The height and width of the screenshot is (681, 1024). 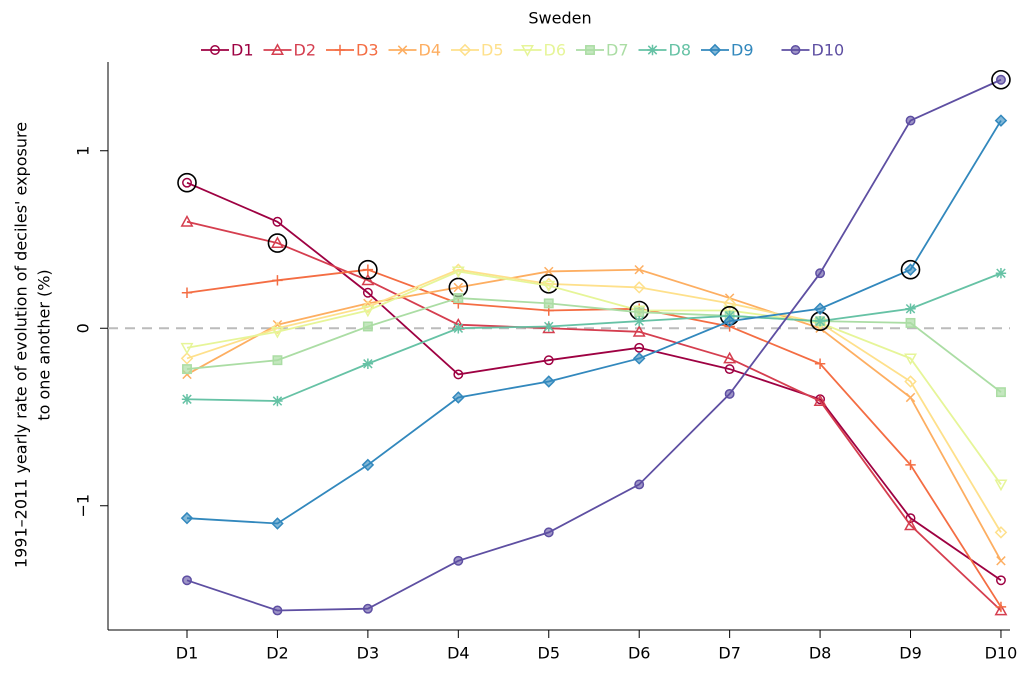 I want to click on y-axis-label: to one another (%), so click(x=44, y=344).